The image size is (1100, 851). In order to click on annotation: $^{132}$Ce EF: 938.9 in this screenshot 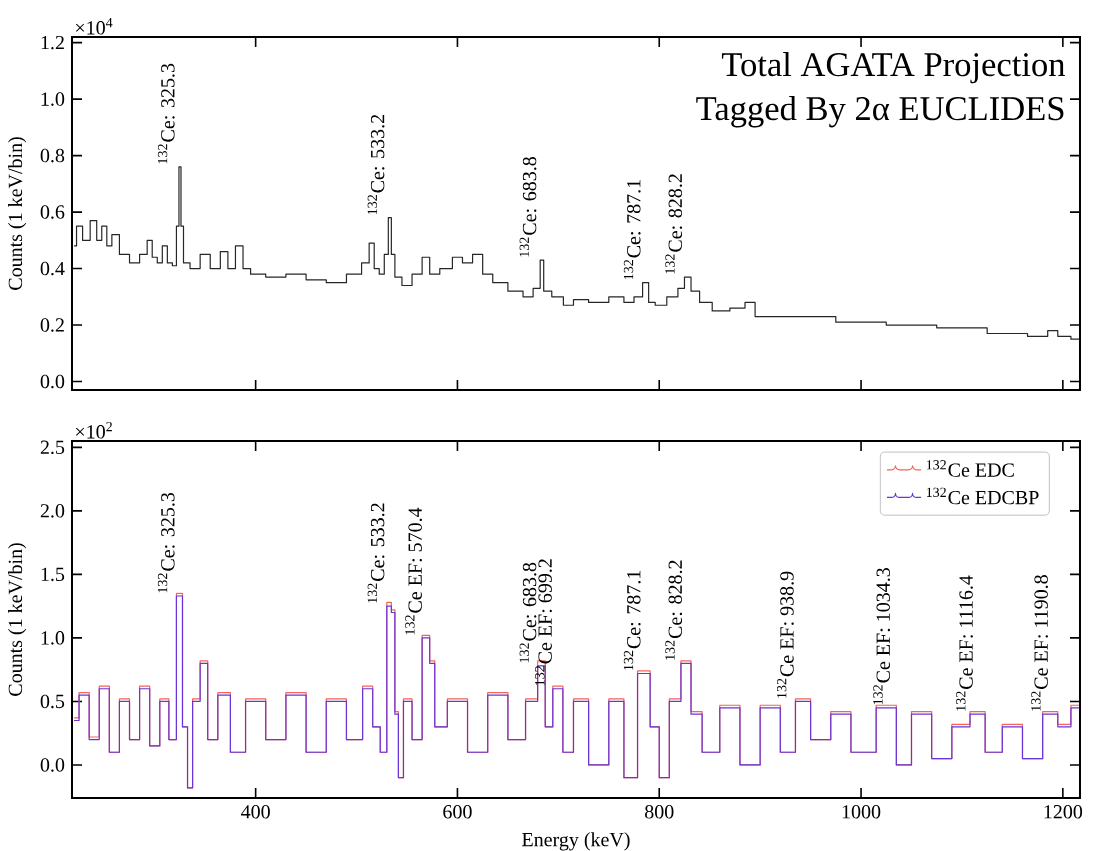, I will do `click(785, 634)`.